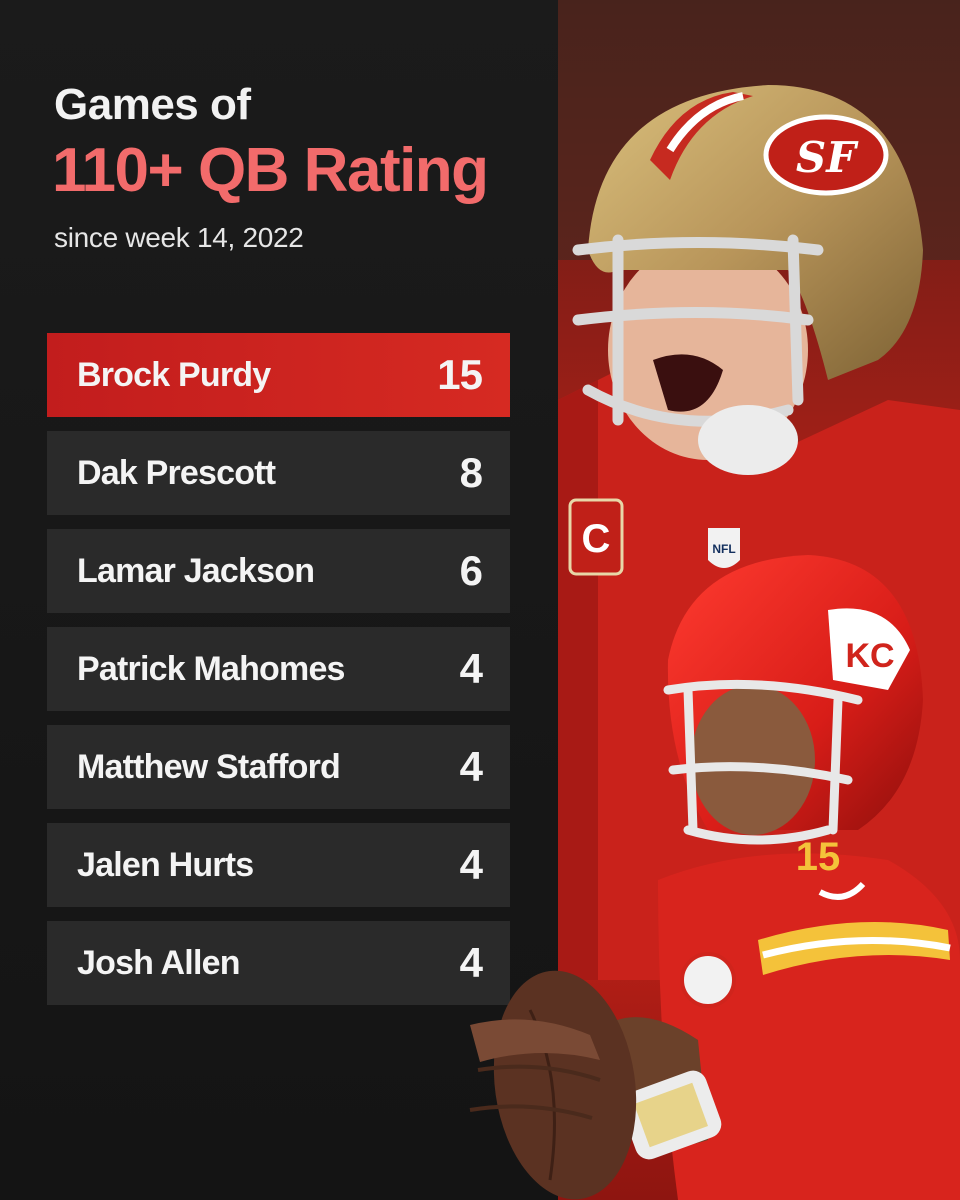 The image size is (960, 1200). What do you see at coordinates (755, 232) in the screenshot?
I see `sf-helmet: SF` at bounding box center [755, 232].